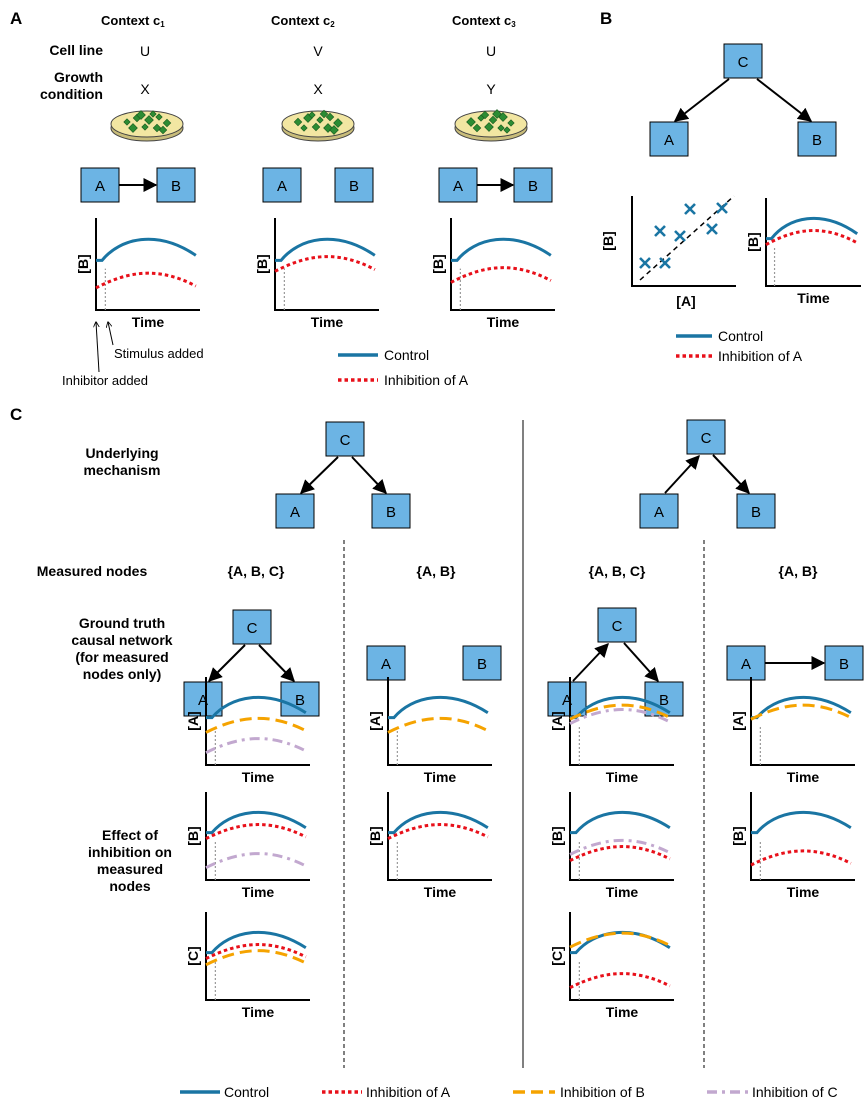  What do you see at coordinates (318, 51) in the screenshot?
I see `cell-line-value-2: V` at bounding box center [318, 51].